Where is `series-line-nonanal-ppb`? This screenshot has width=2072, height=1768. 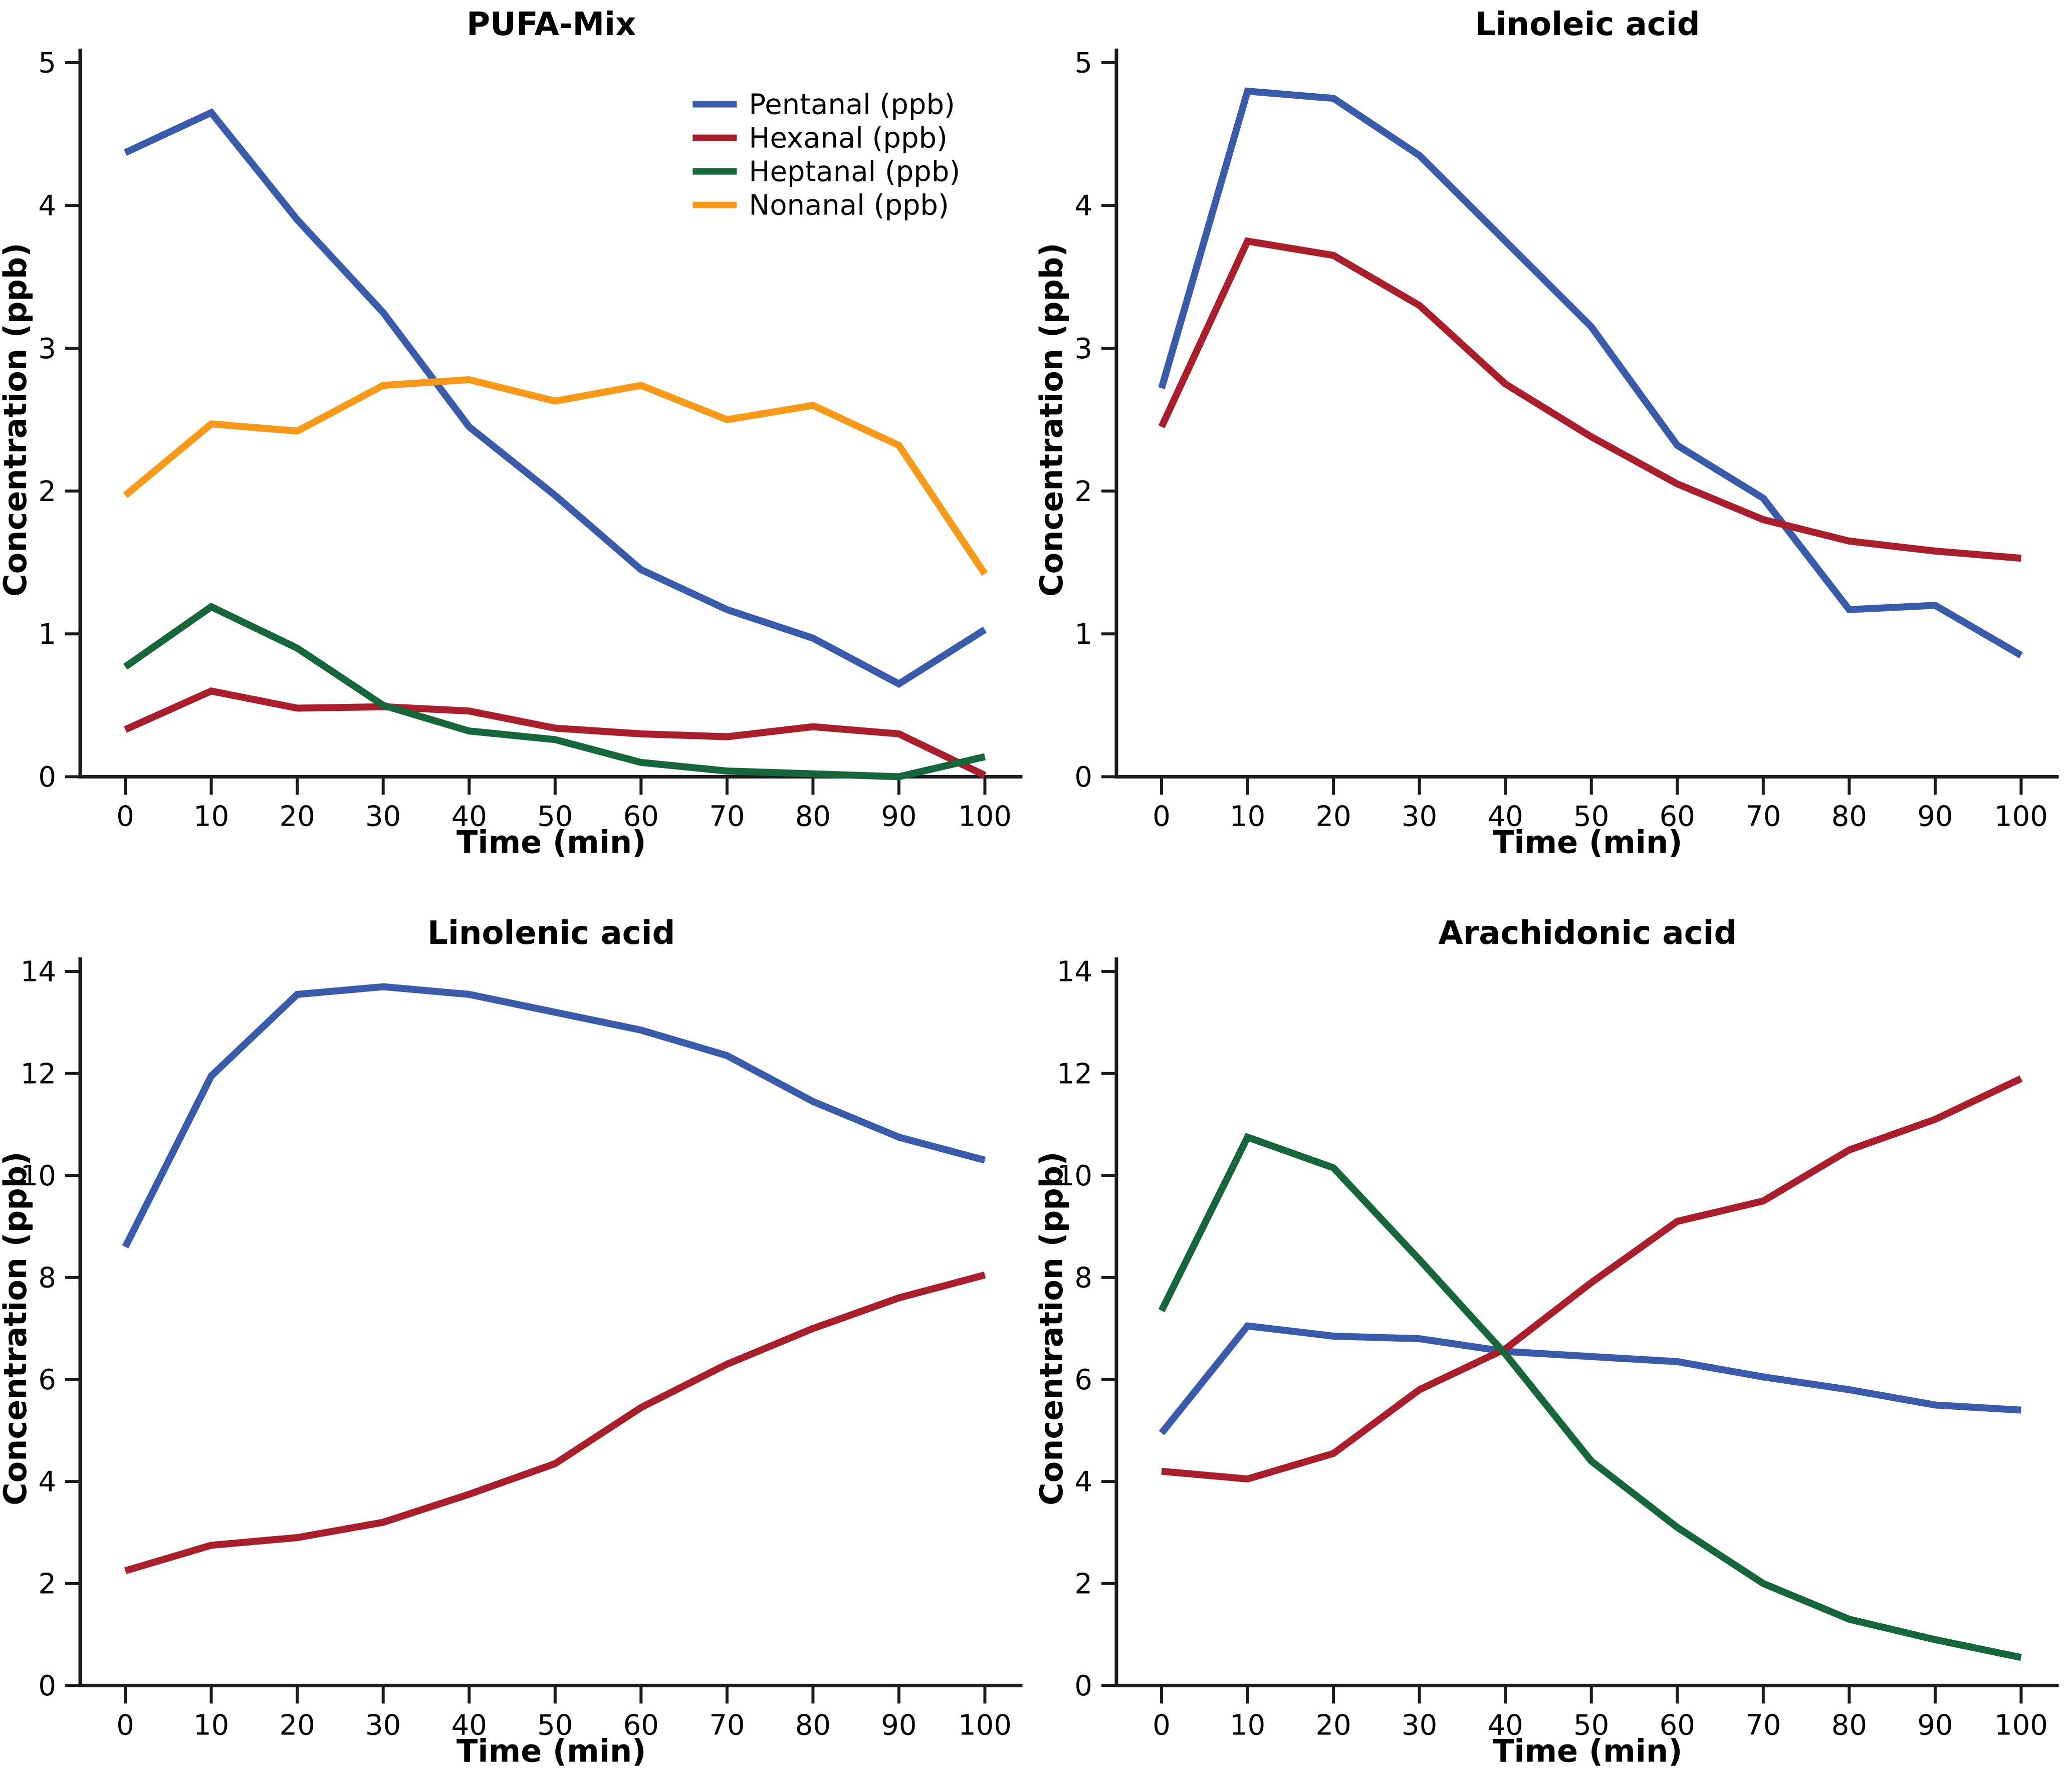
series-line-nonanal-ppb is located at coordinates (555, 477).